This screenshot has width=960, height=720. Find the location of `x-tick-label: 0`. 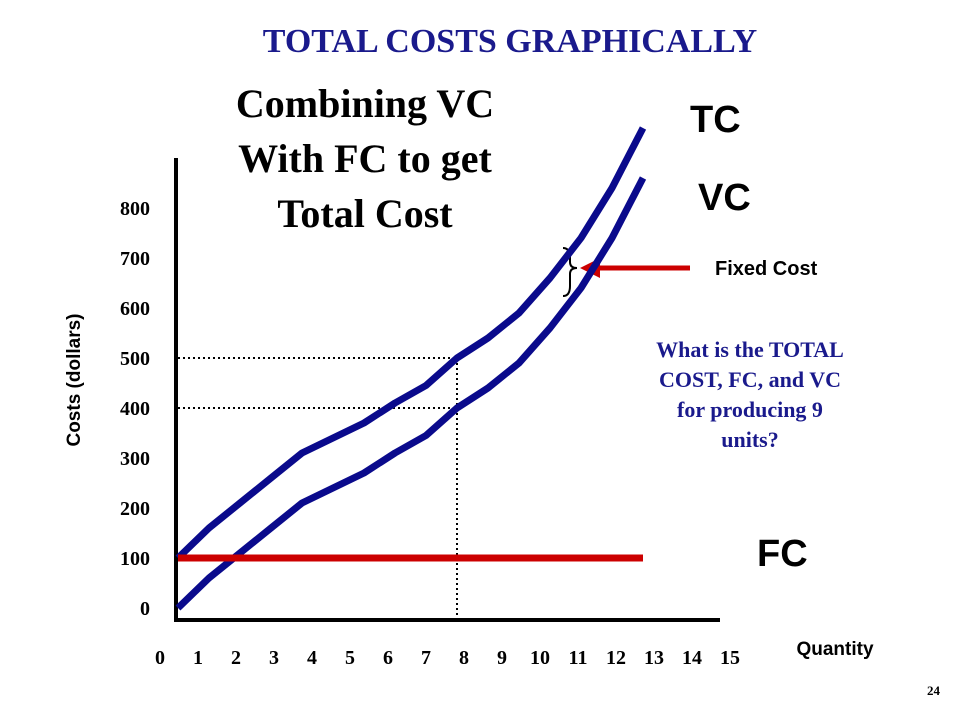

x-tick-label: 0 is located at coordinates (160, 658).